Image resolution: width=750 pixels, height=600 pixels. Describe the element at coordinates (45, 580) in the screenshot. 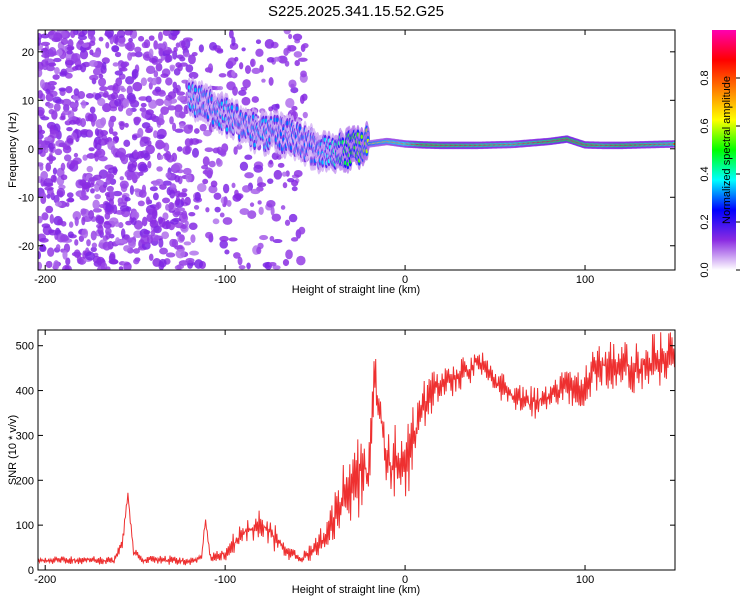

I see `snr-x-tick-label: -200` at that location.